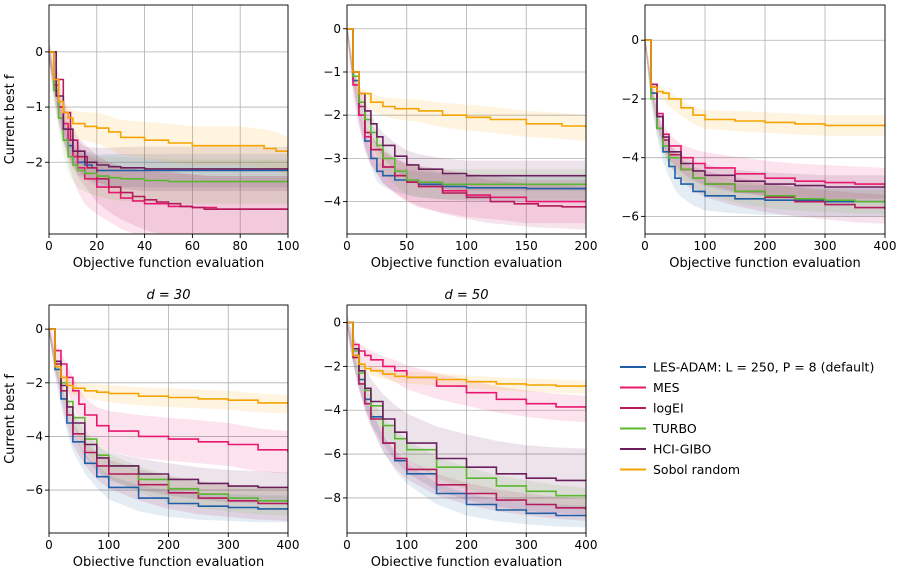  I want to click on legend-label-hci: HCI-GIBO, so click(682, 449).